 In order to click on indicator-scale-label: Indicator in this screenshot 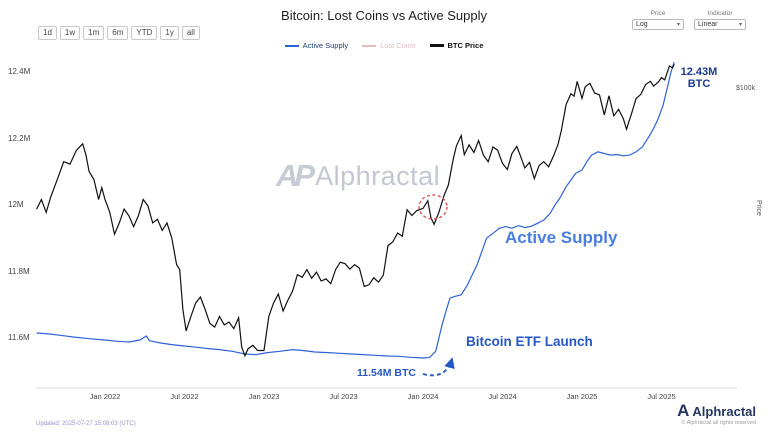, I will do `click(720, 13)`.